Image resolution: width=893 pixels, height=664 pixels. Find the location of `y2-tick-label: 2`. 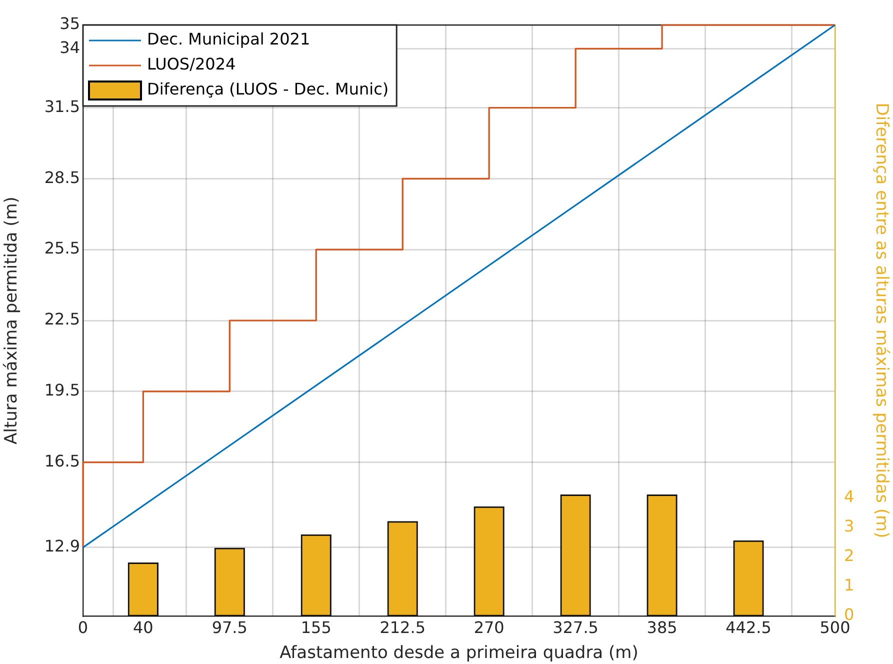

y2-tick-label: 2 is located at coordinates (849, 556).